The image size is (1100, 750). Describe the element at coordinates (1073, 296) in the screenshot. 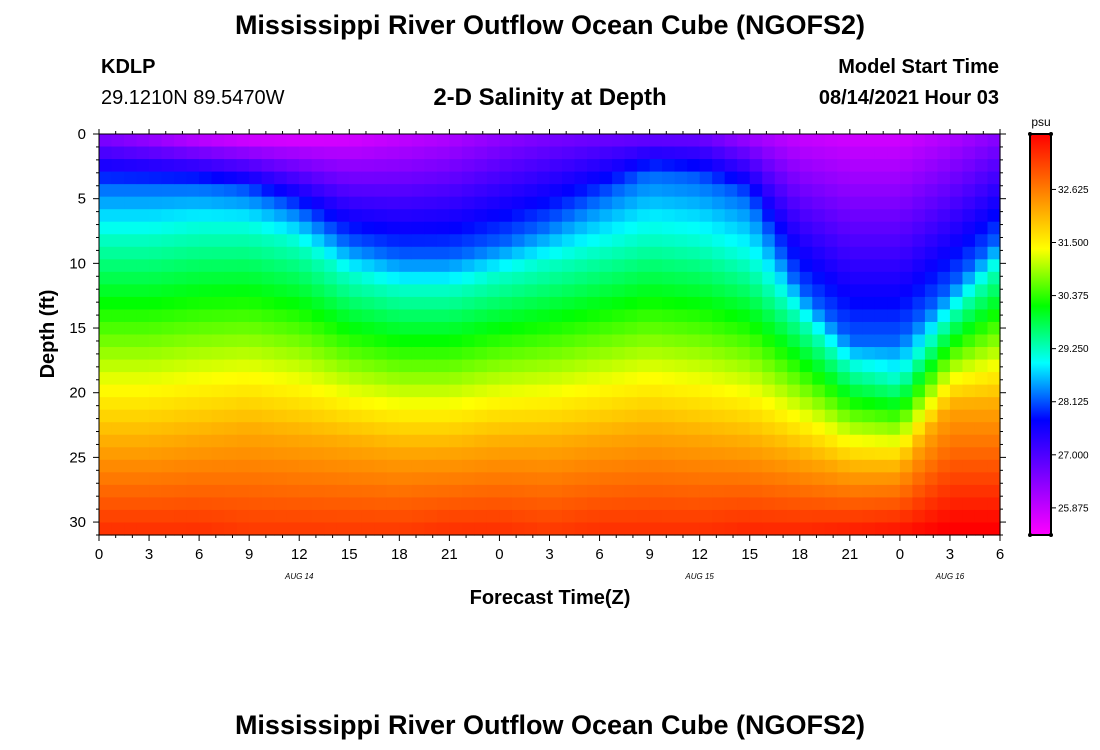

I see `colorbar-tick-label: 30.375` at that location.